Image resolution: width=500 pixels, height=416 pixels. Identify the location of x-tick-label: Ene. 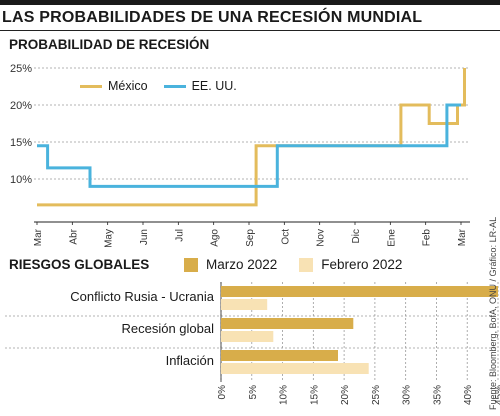
(391, 238).